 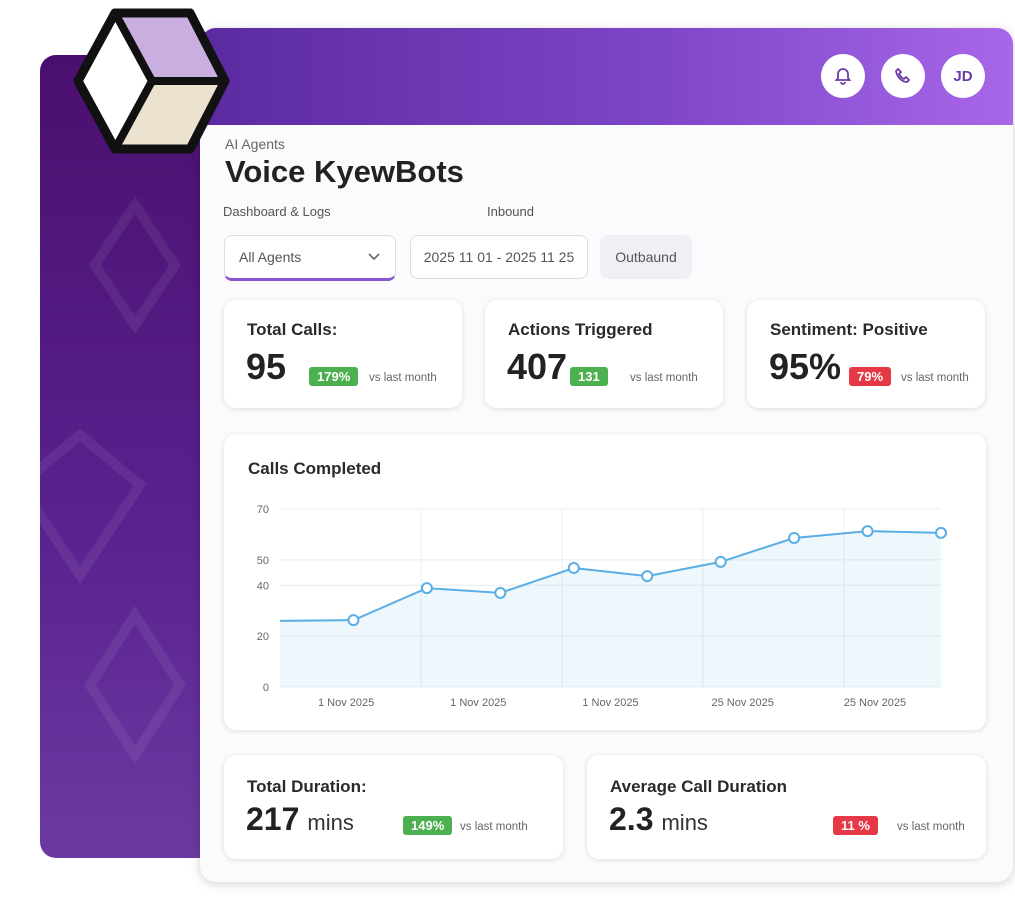 What do you see at coordinates (805, 366) in the screenshot?
I see `stat-value: 95%` at bounding box center [805, 366].